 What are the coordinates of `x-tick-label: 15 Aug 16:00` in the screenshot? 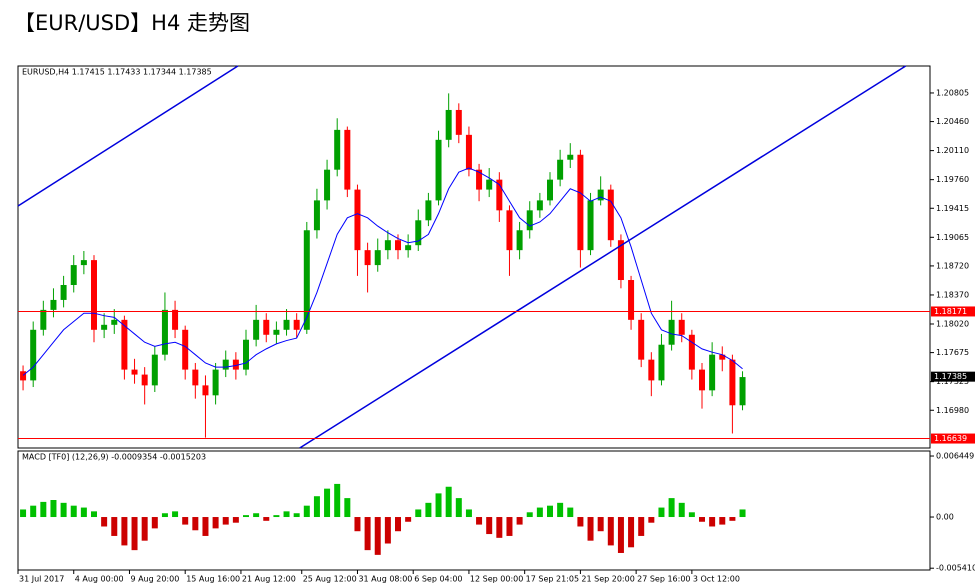 It's located at (213, 579).